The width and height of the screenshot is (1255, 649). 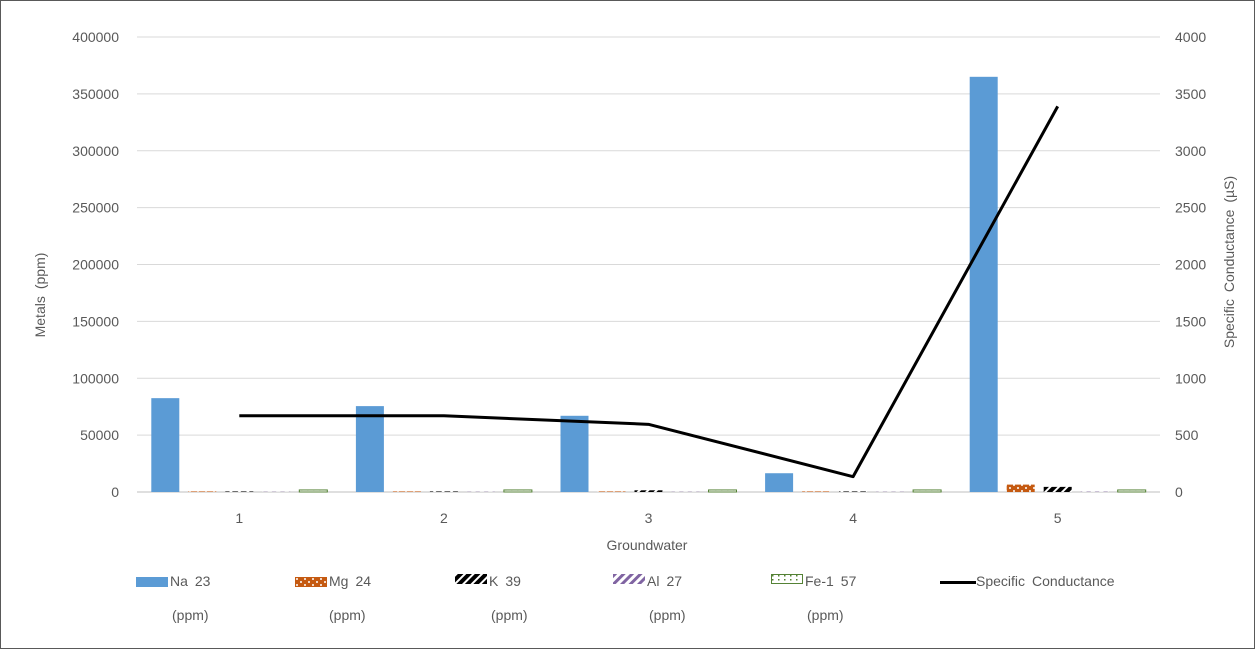 I want to click on legend-item-na: Na 23 (ppm), so click(x=201, y=603).